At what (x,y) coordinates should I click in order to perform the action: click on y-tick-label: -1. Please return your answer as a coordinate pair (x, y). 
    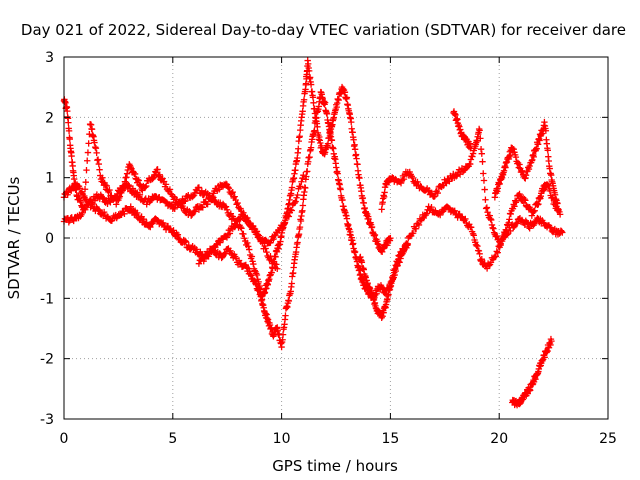
    Looking at the image, I should click on (47, 299).